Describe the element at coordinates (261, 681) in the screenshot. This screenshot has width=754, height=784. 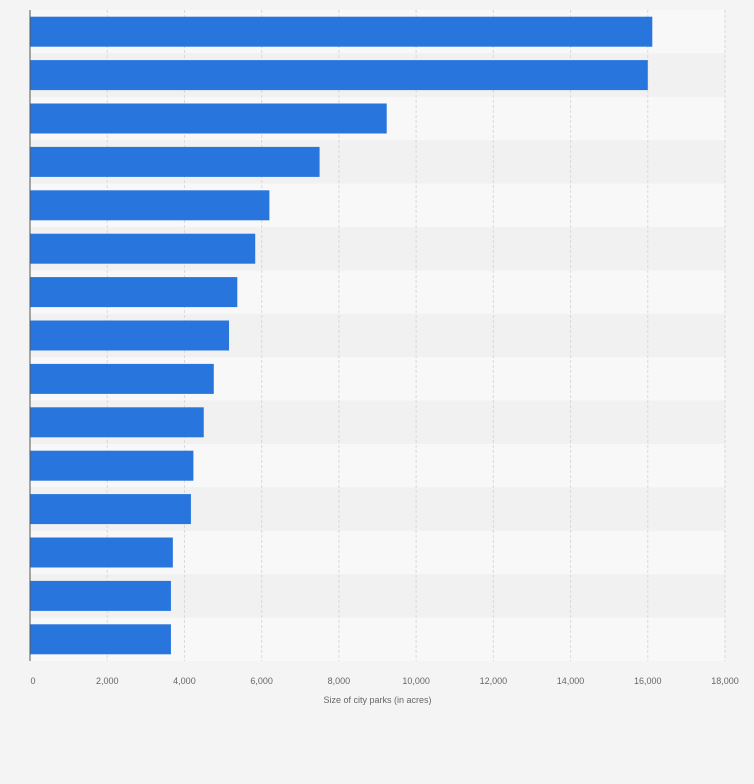
I see `x-tick-label: 6,000` at that location.